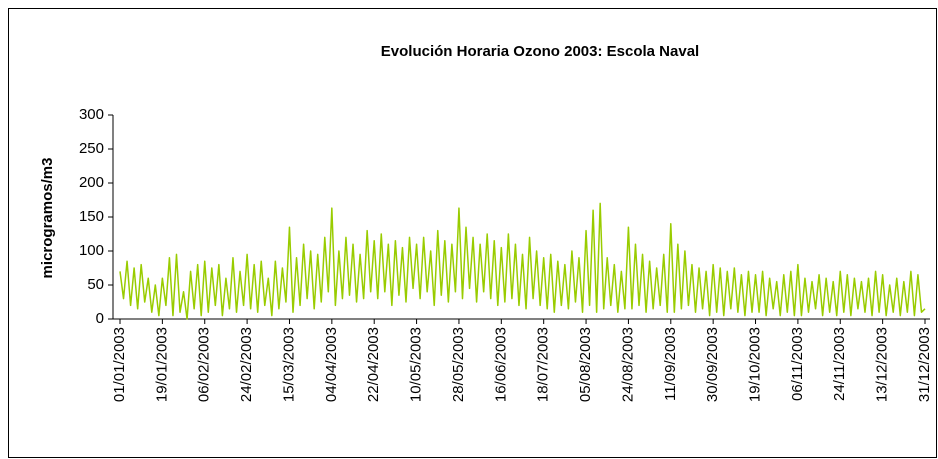  I want to click on x-tick-label: 24/11/2003, so click(839, 364).